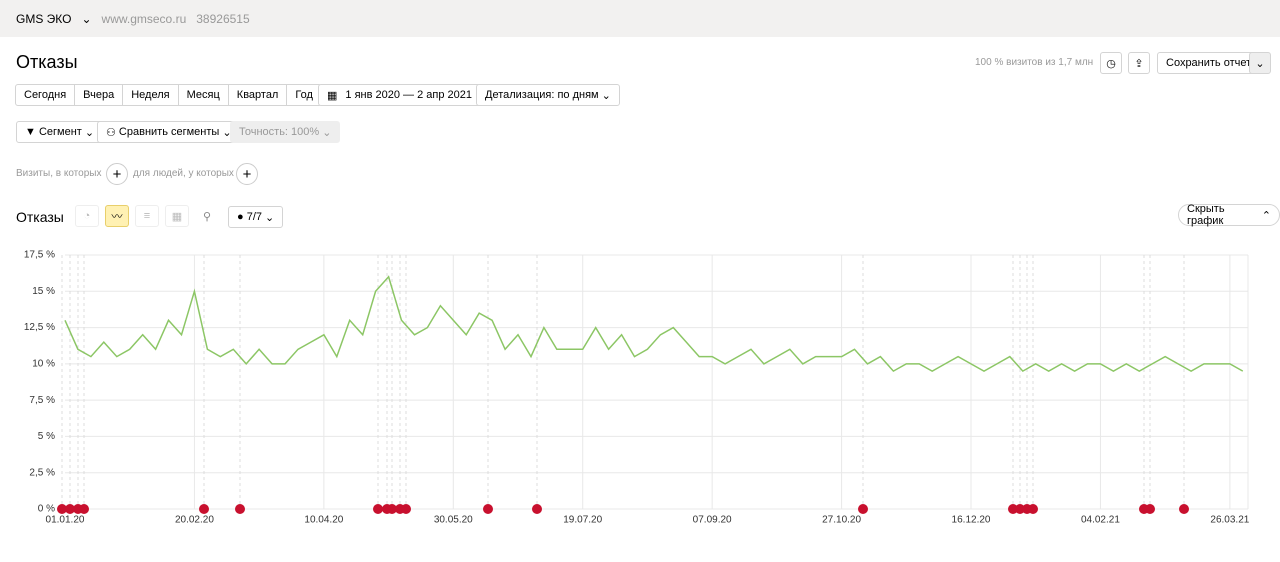 The image size is (1280, 562). I want to click on y-tick-label: 0 %, so click(46, 509).